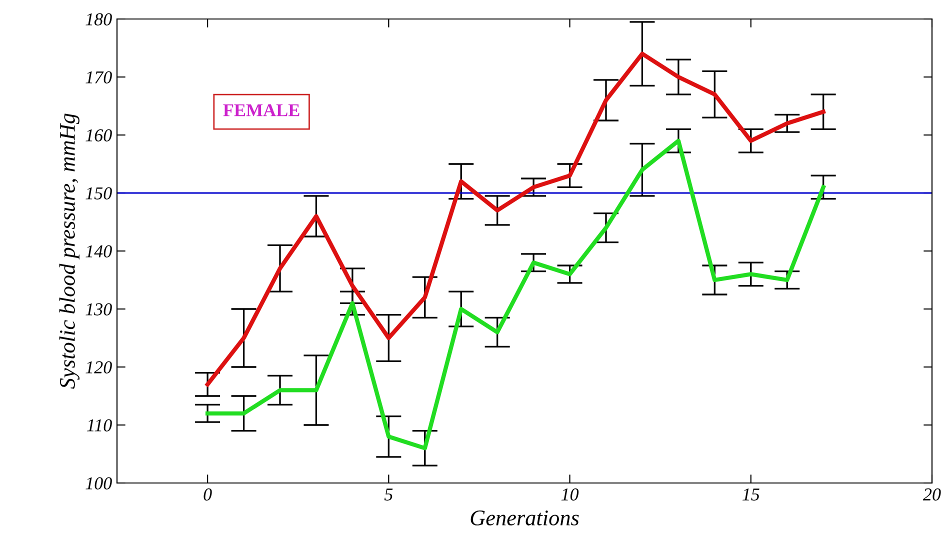  I want to click on annotation: FEMALE, so click(261, 110).